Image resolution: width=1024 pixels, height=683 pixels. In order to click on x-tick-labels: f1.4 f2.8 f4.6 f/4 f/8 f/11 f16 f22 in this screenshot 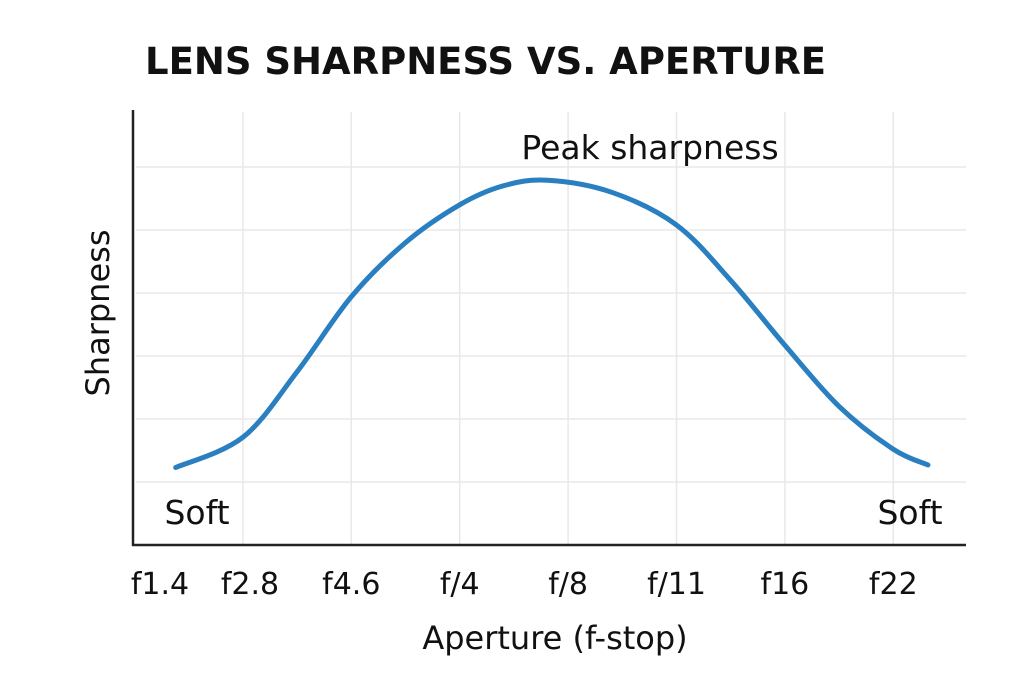, I will do `click(524, 584)`.